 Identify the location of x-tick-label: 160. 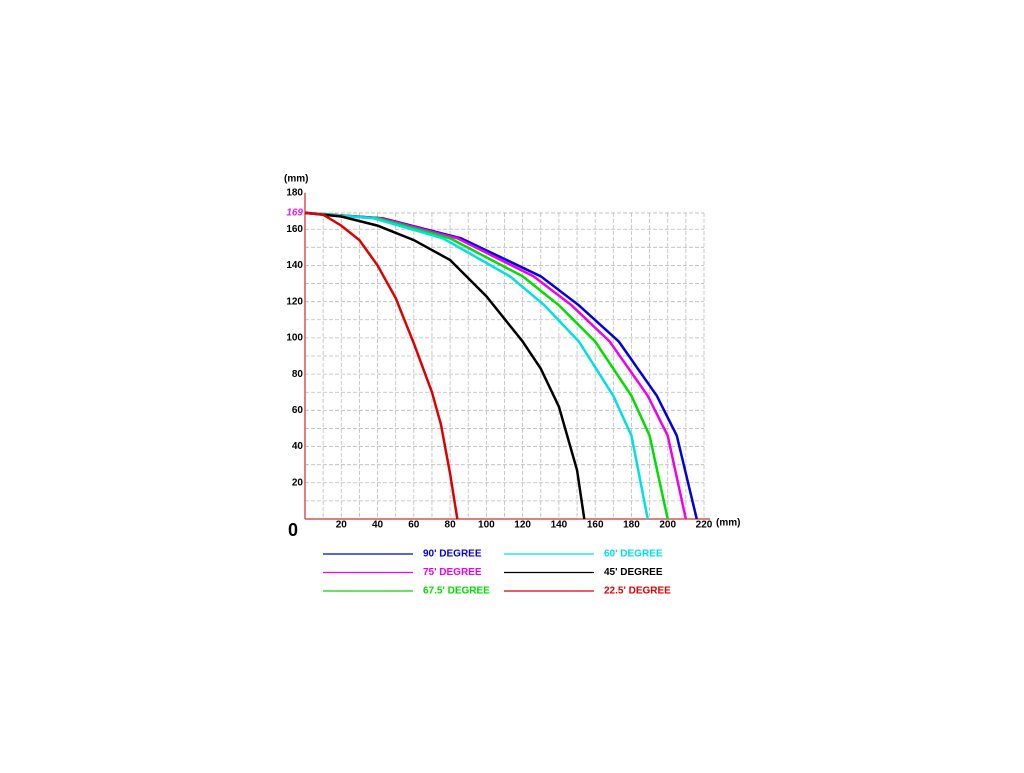
(595, 525).